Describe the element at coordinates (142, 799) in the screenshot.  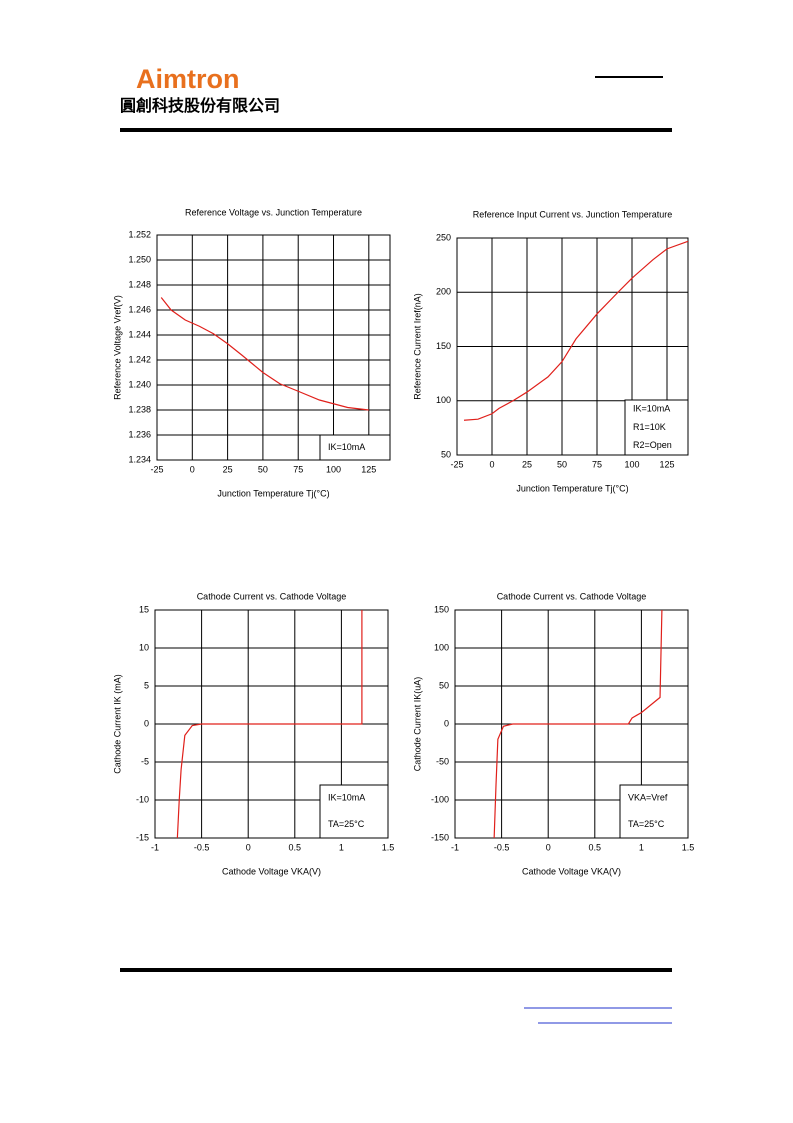
I see `y-tick-label: -10` at that location.